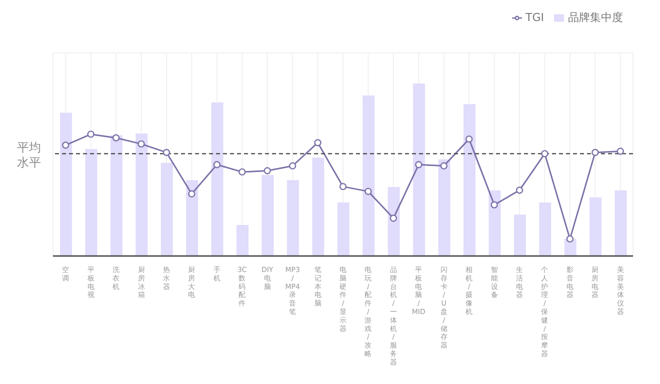  What do you see at coordinates (29, 155) in the screenshot?
I see `ref-line-label: 平均水平` at bounding box center [29, 155].